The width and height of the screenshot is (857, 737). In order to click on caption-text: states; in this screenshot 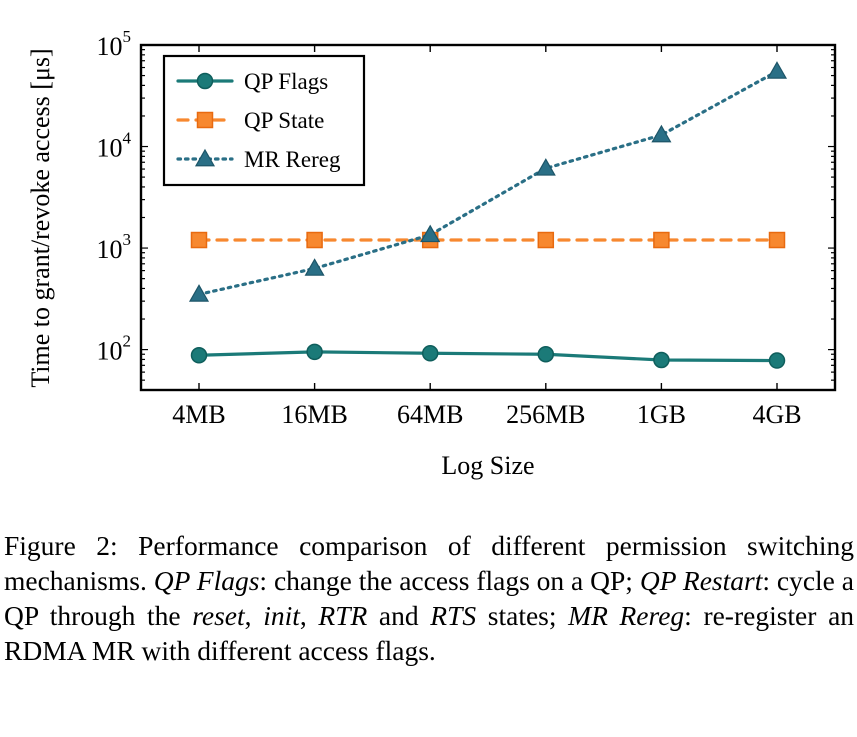, I will do `click(522, 615)`.